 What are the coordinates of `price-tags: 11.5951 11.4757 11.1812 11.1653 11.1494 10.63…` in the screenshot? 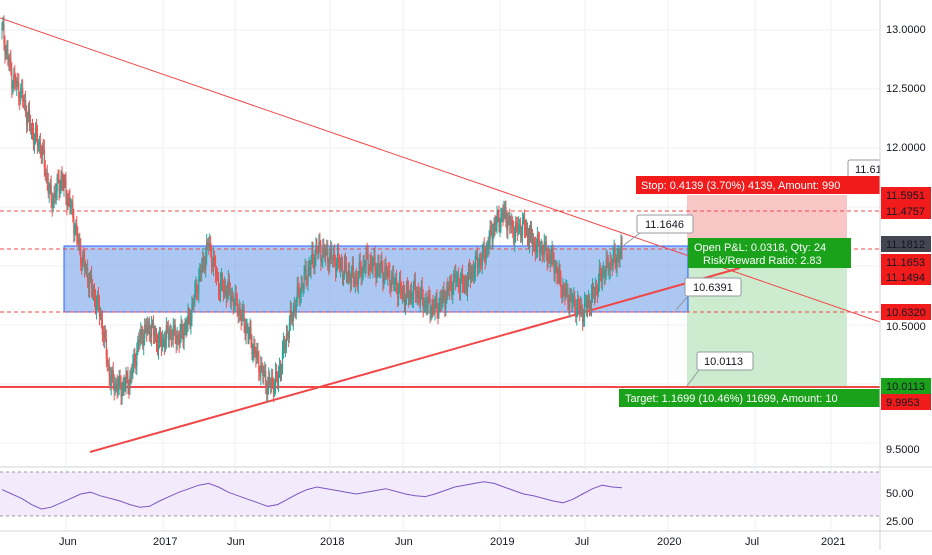 It's located at (906, 298).